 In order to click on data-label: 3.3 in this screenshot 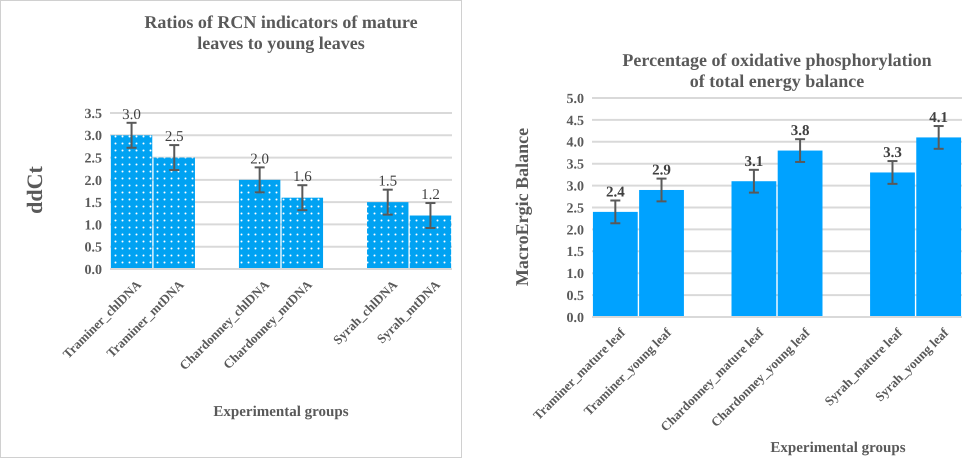, I will do `click(892, 153)`.